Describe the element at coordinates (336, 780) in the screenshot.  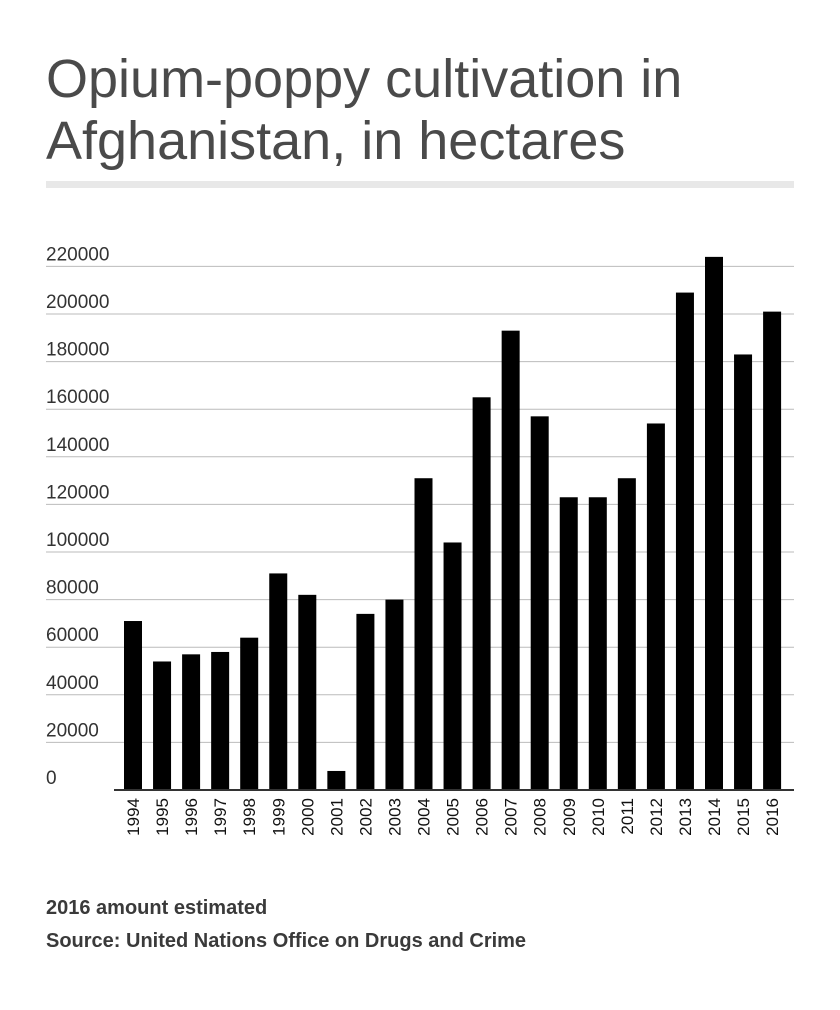
I see `bar-2001` at that location.